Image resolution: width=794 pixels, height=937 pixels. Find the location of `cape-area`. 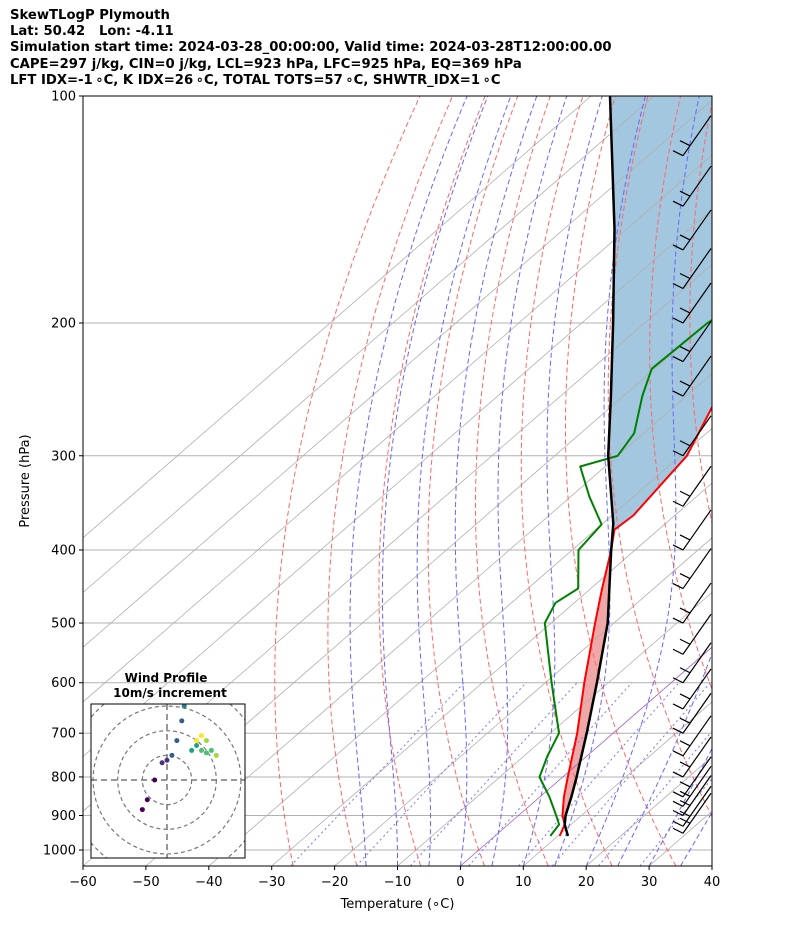

cape-area is located at coordinates (660, 323).